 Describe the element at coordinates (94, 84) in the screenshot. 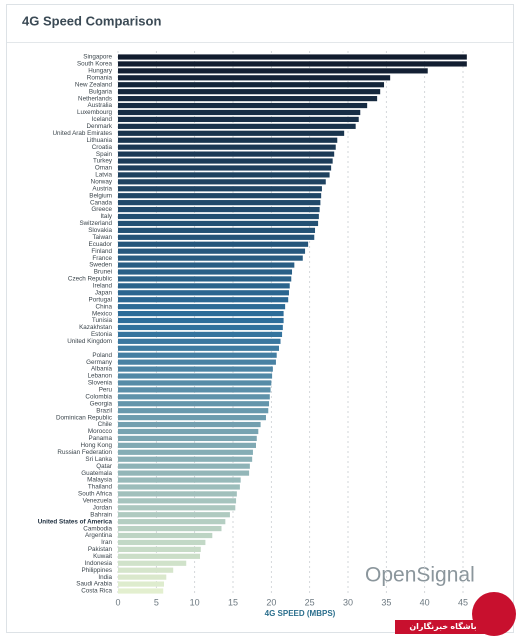

I see `y-tick-label: New Zealand` at that location.